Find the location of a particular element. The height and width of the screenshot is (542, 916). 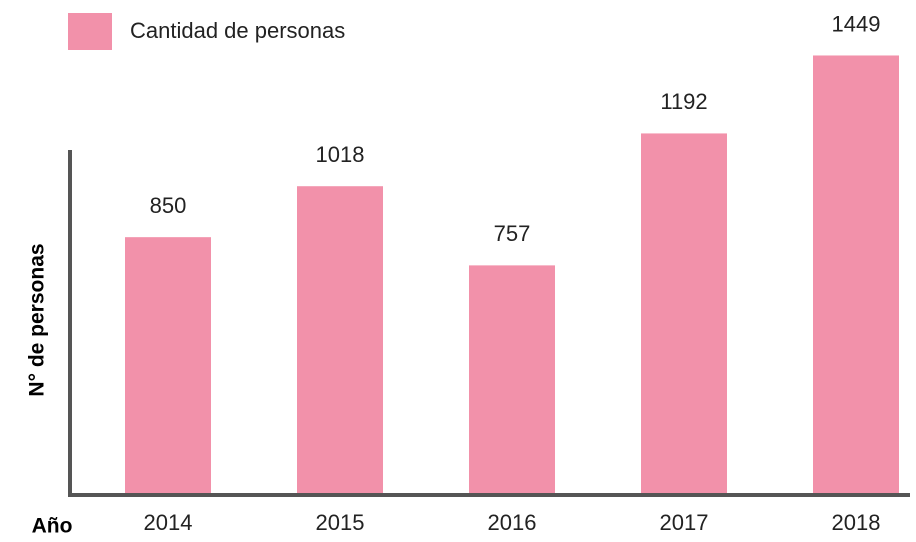

x-tick-label: 2014 is located at coordinates (168, 522).